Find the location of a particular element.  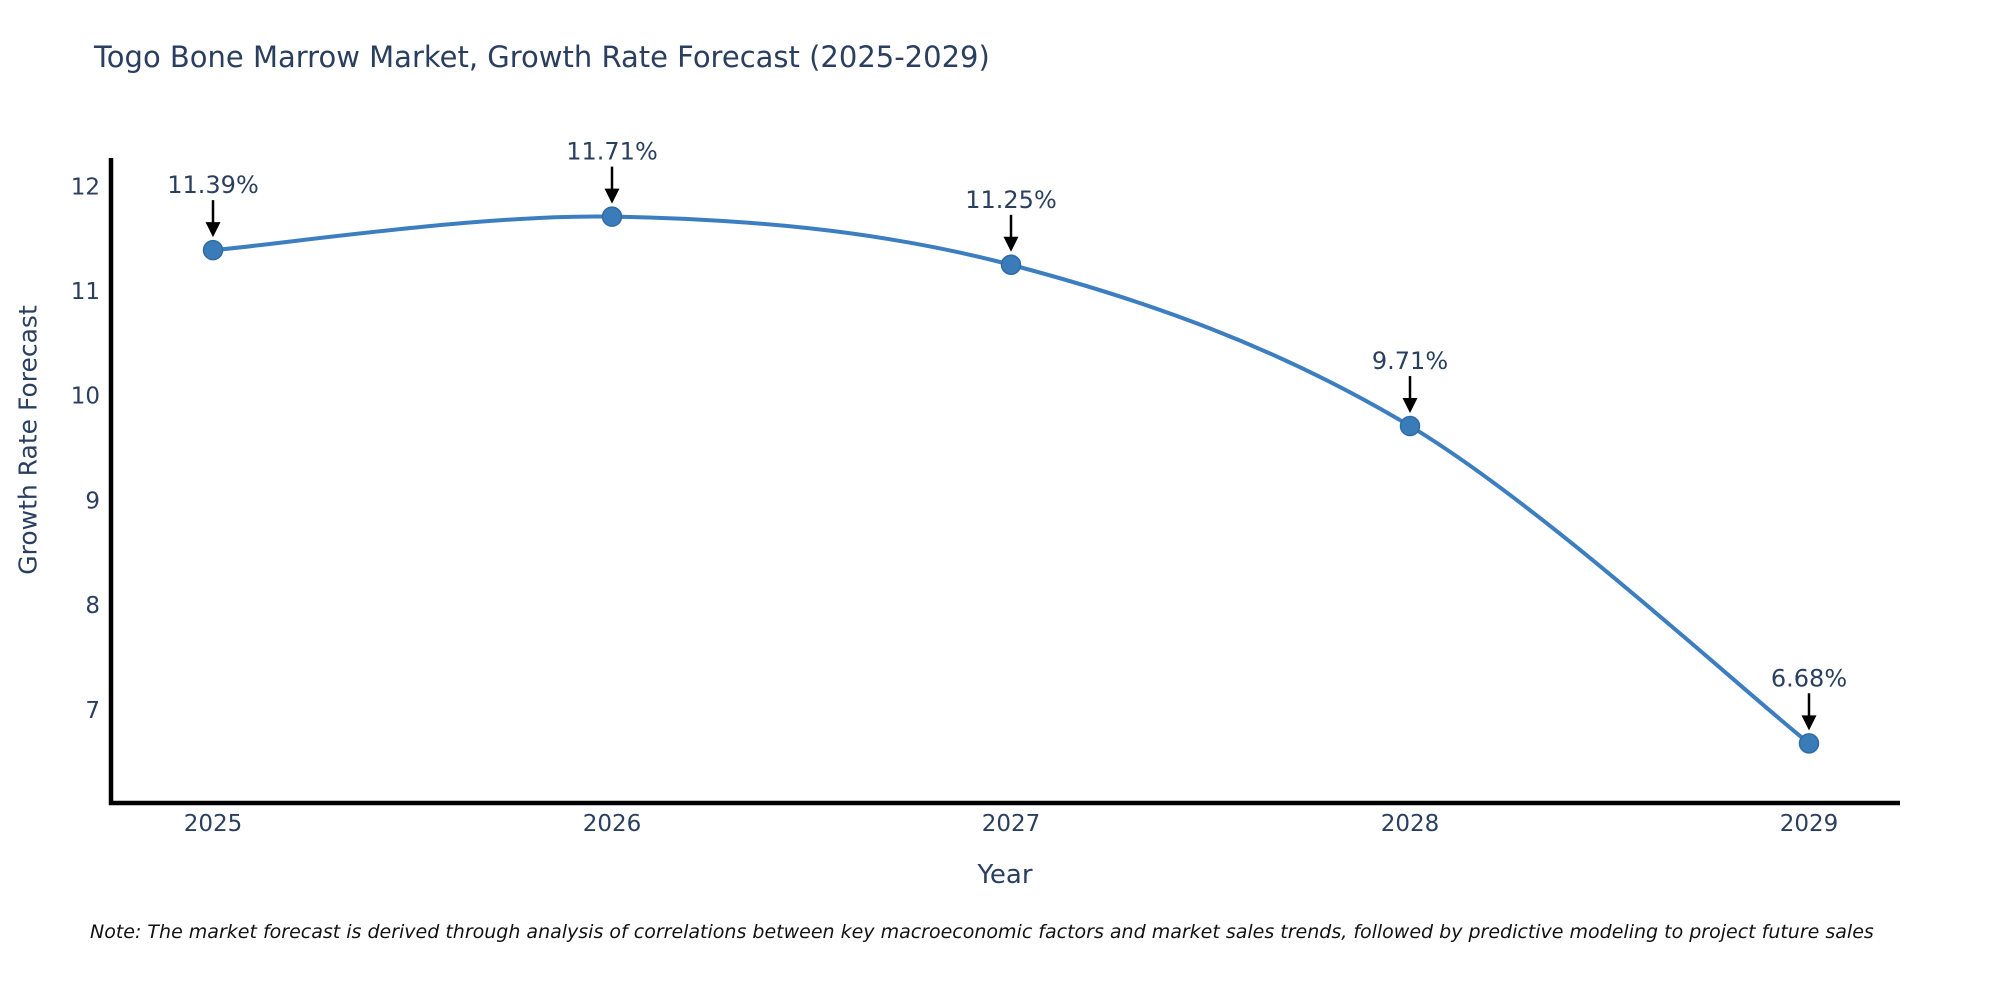

x-tick-label: 2028 is located at coordinates (1410, 824).